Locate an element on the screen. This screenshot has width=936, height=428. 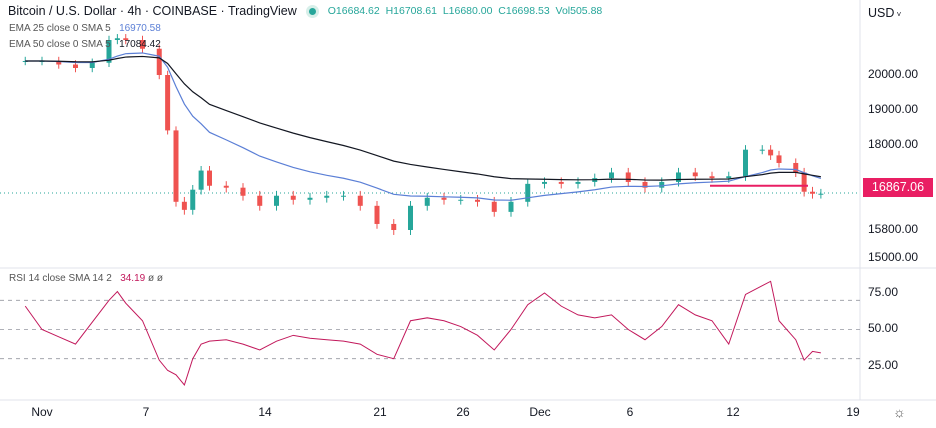
x-tick: 26 is located at coordinates (463, 412).